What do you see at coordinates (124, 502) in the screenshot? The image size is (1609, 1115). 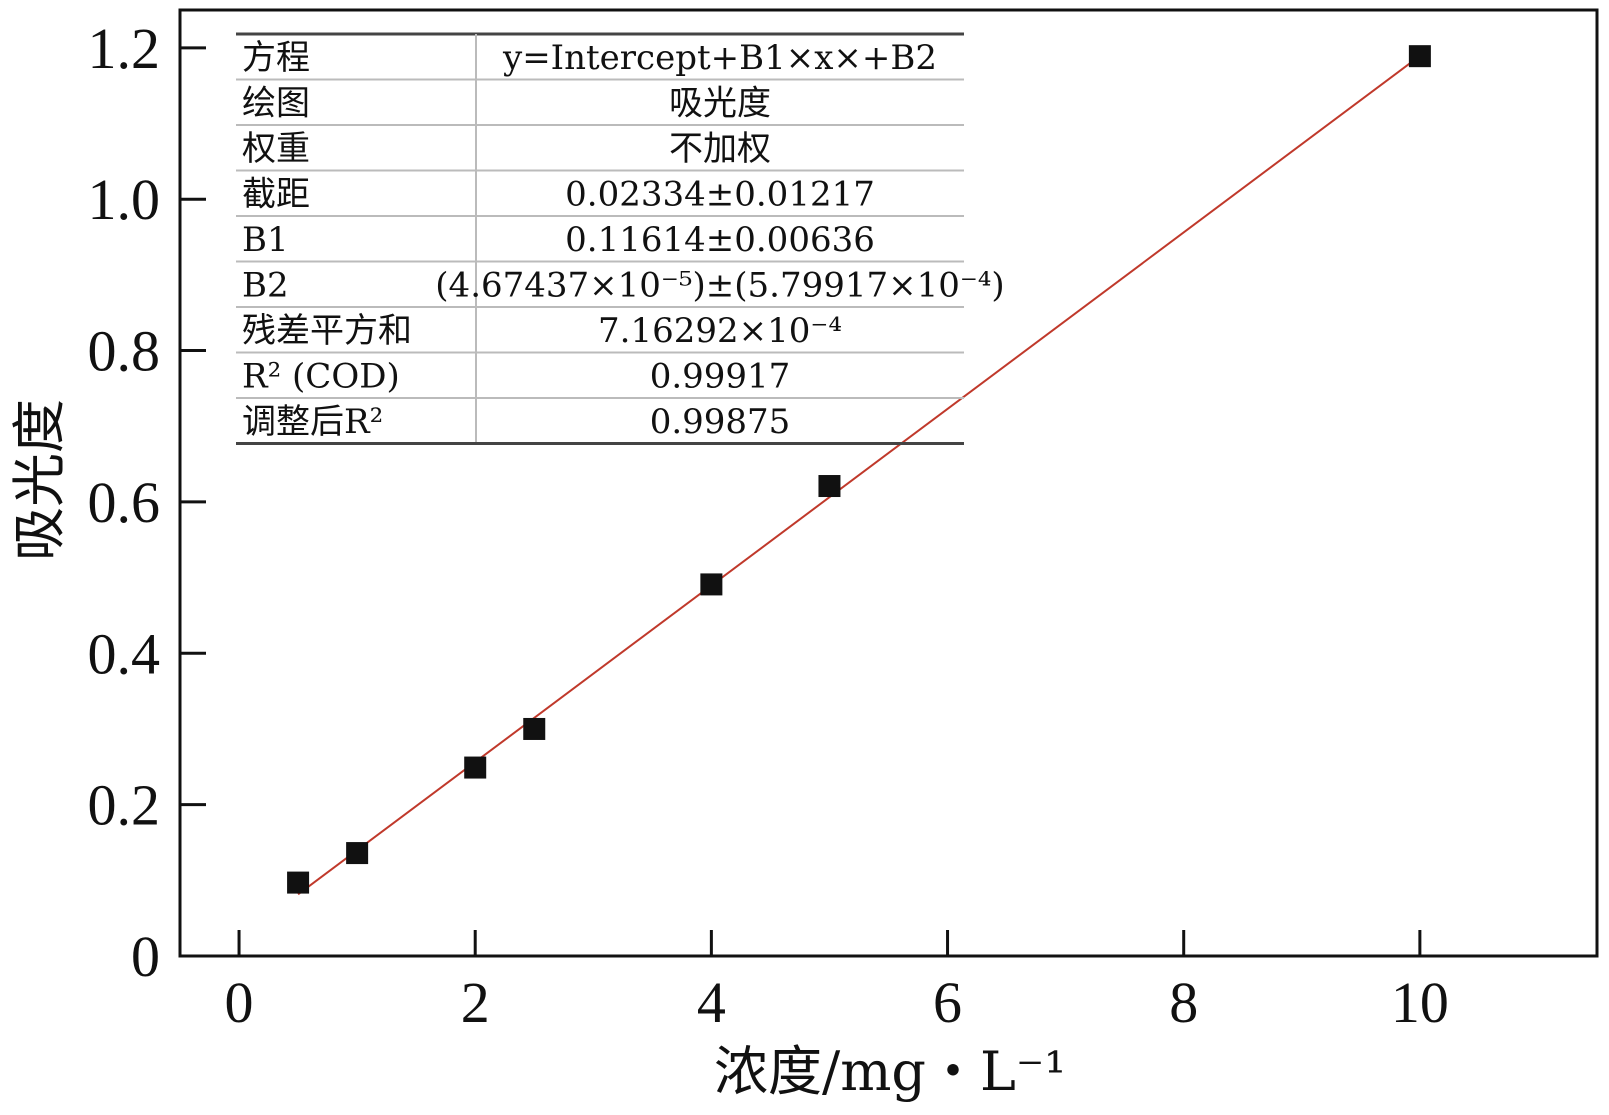 I see `y-tick-label: 0.6` at bounding box center [124, 502].